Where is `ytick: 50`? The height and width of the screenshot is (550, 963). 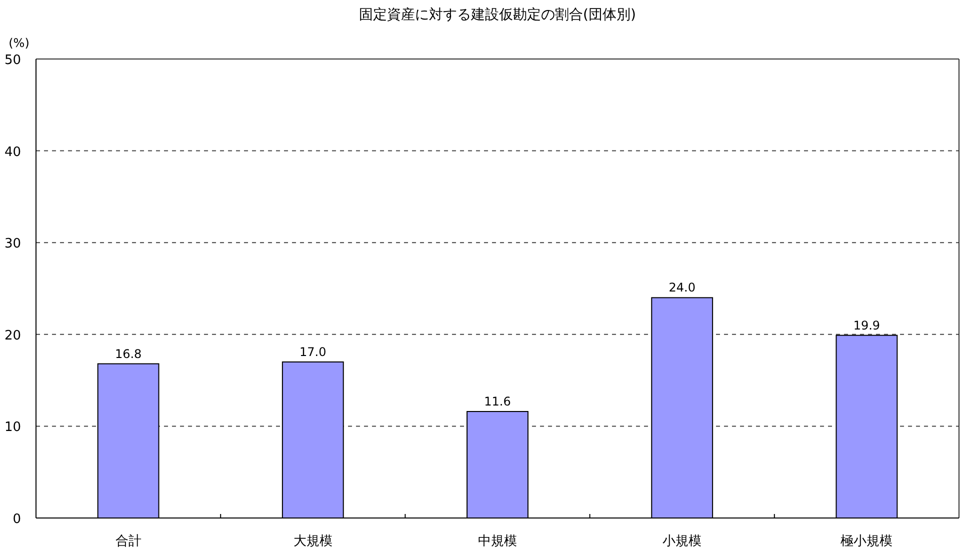 ytick: 50 is located at coordinates (12, 60).